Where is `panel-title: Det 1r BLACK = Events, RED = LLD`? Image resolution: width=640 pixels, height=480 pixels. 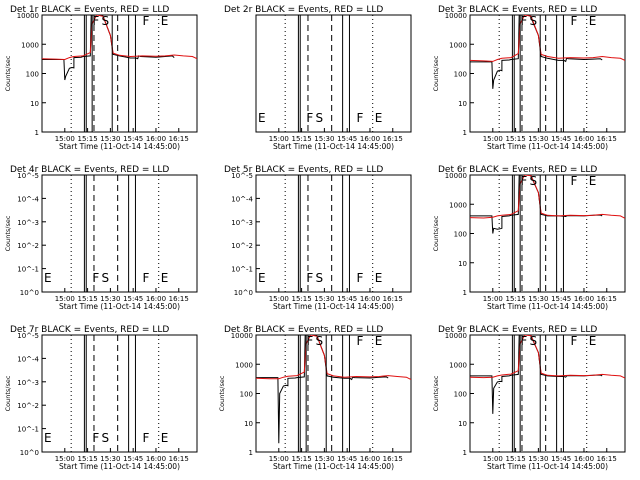 panel-title: Det 1r BLACK = Events, RED = LLD is located at coordinates (89, 10).